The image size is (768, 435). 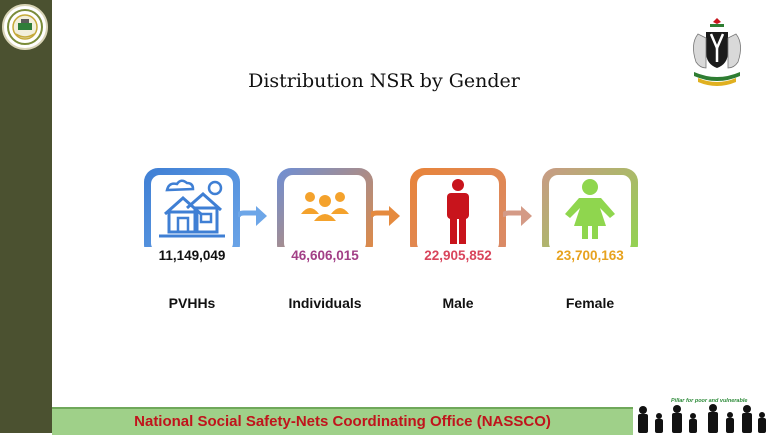 I want to click on male-tile: 22,905,852, so click(x=458, y=216).